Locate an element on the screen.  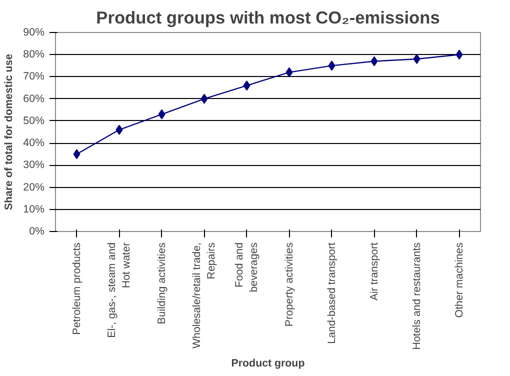
chart-title: Product groups with most CO₂-emissions is located at coordinates (268, 18).